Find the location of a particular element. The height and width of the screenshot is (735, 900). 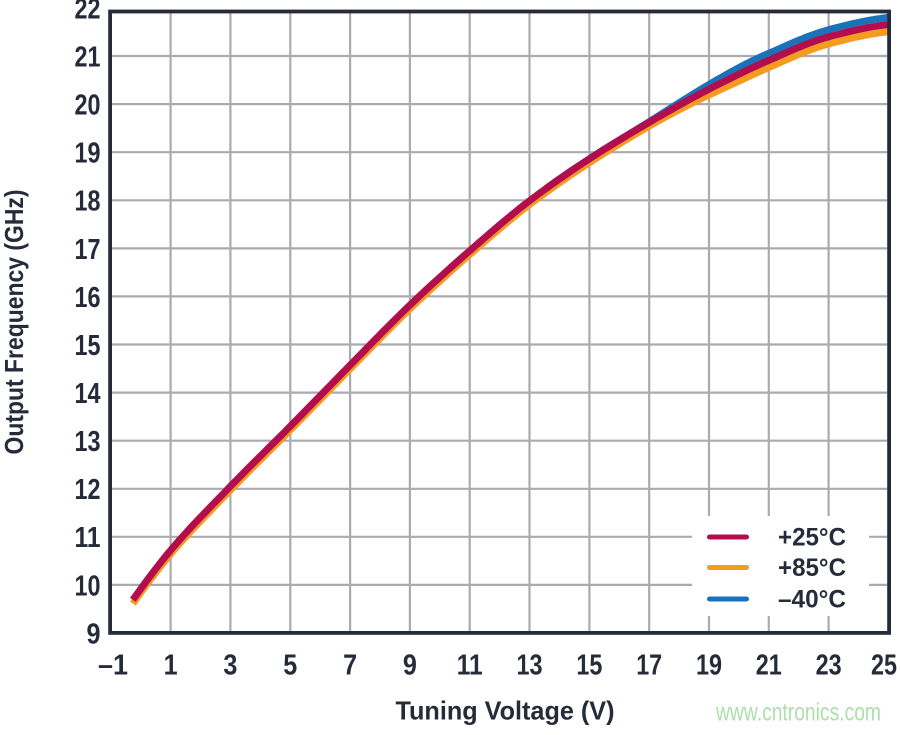

svg-text: www.cntronics.com is located at coordinates (798, 712).